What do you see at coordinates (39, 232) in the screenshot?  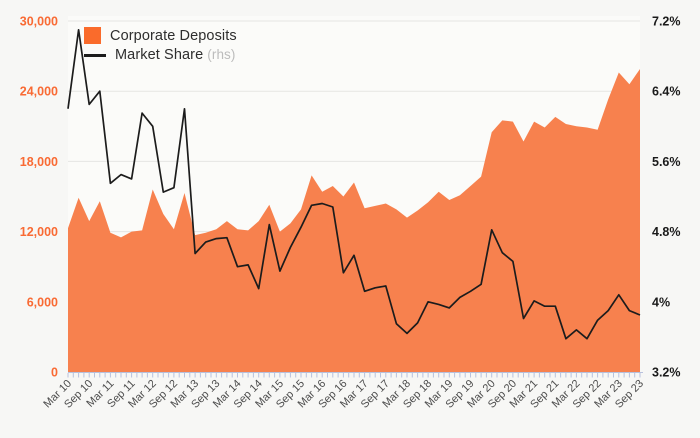 I see `left-axis-tick-label: 12,000` at bounding box center [39, 232].